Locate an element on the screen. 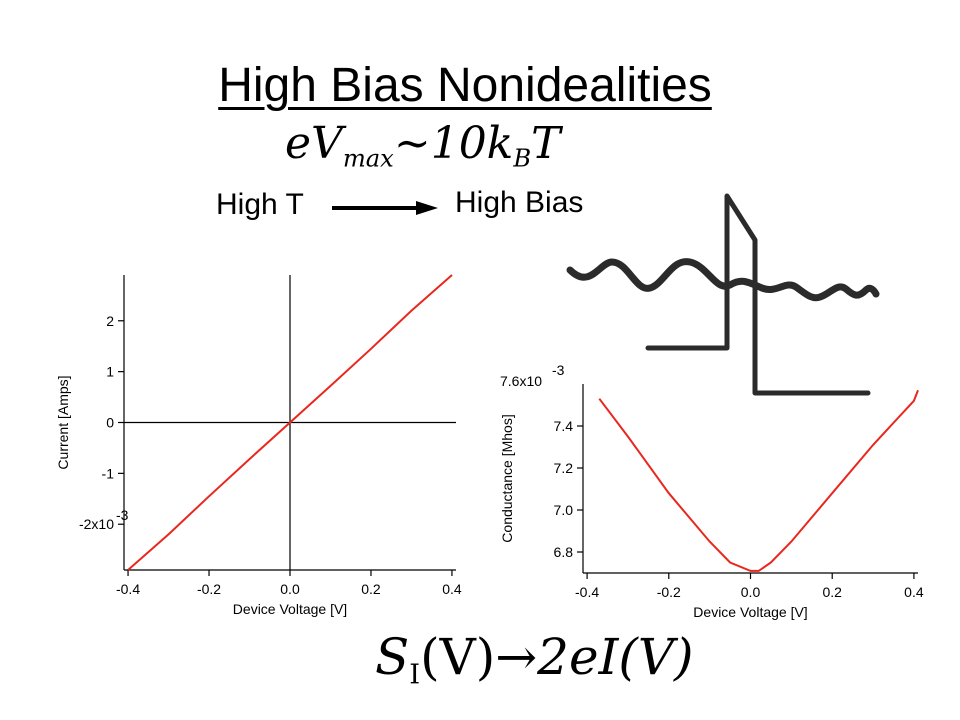 Image resolution: width=960 pixels, height=720 pixels. y-axis-label: Conductance [Mhos] is located at coordinates (507, 478).